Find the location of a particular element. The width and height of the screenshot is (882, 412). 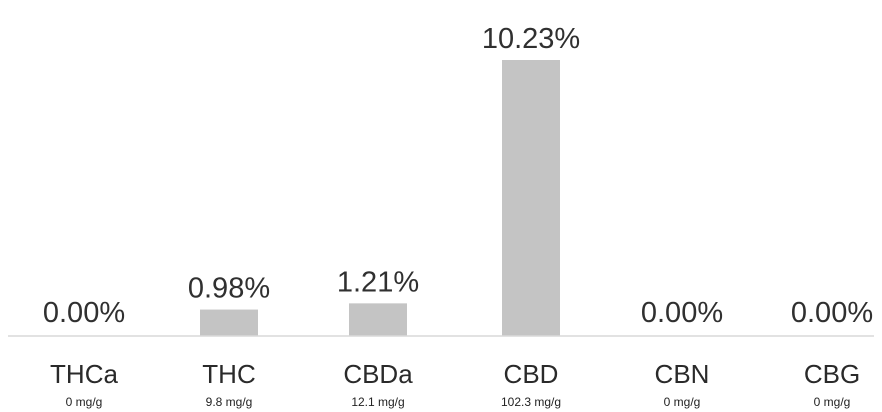

value-label-thc: 0.98% is located at coordinates (229, 289).